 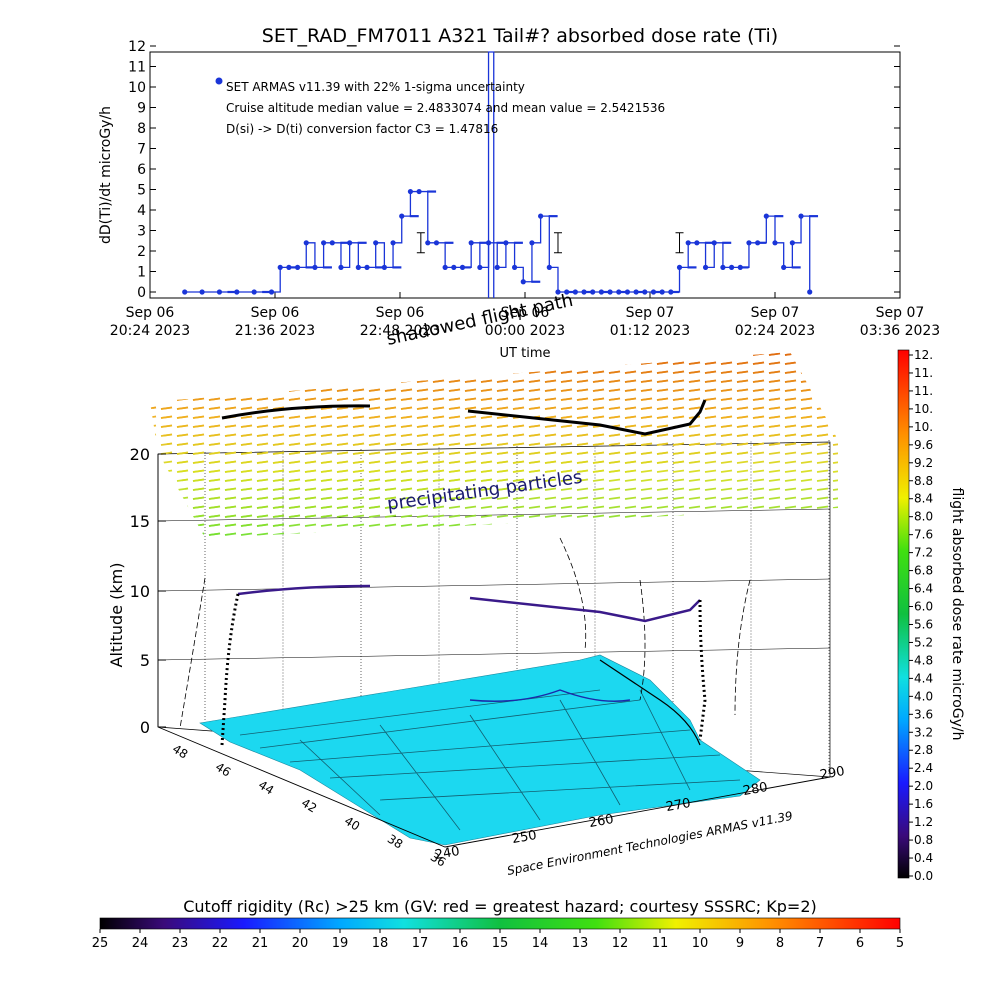 I want to click on rigidity-colorbar-tick-label: 20, so click(x=300, y=943).